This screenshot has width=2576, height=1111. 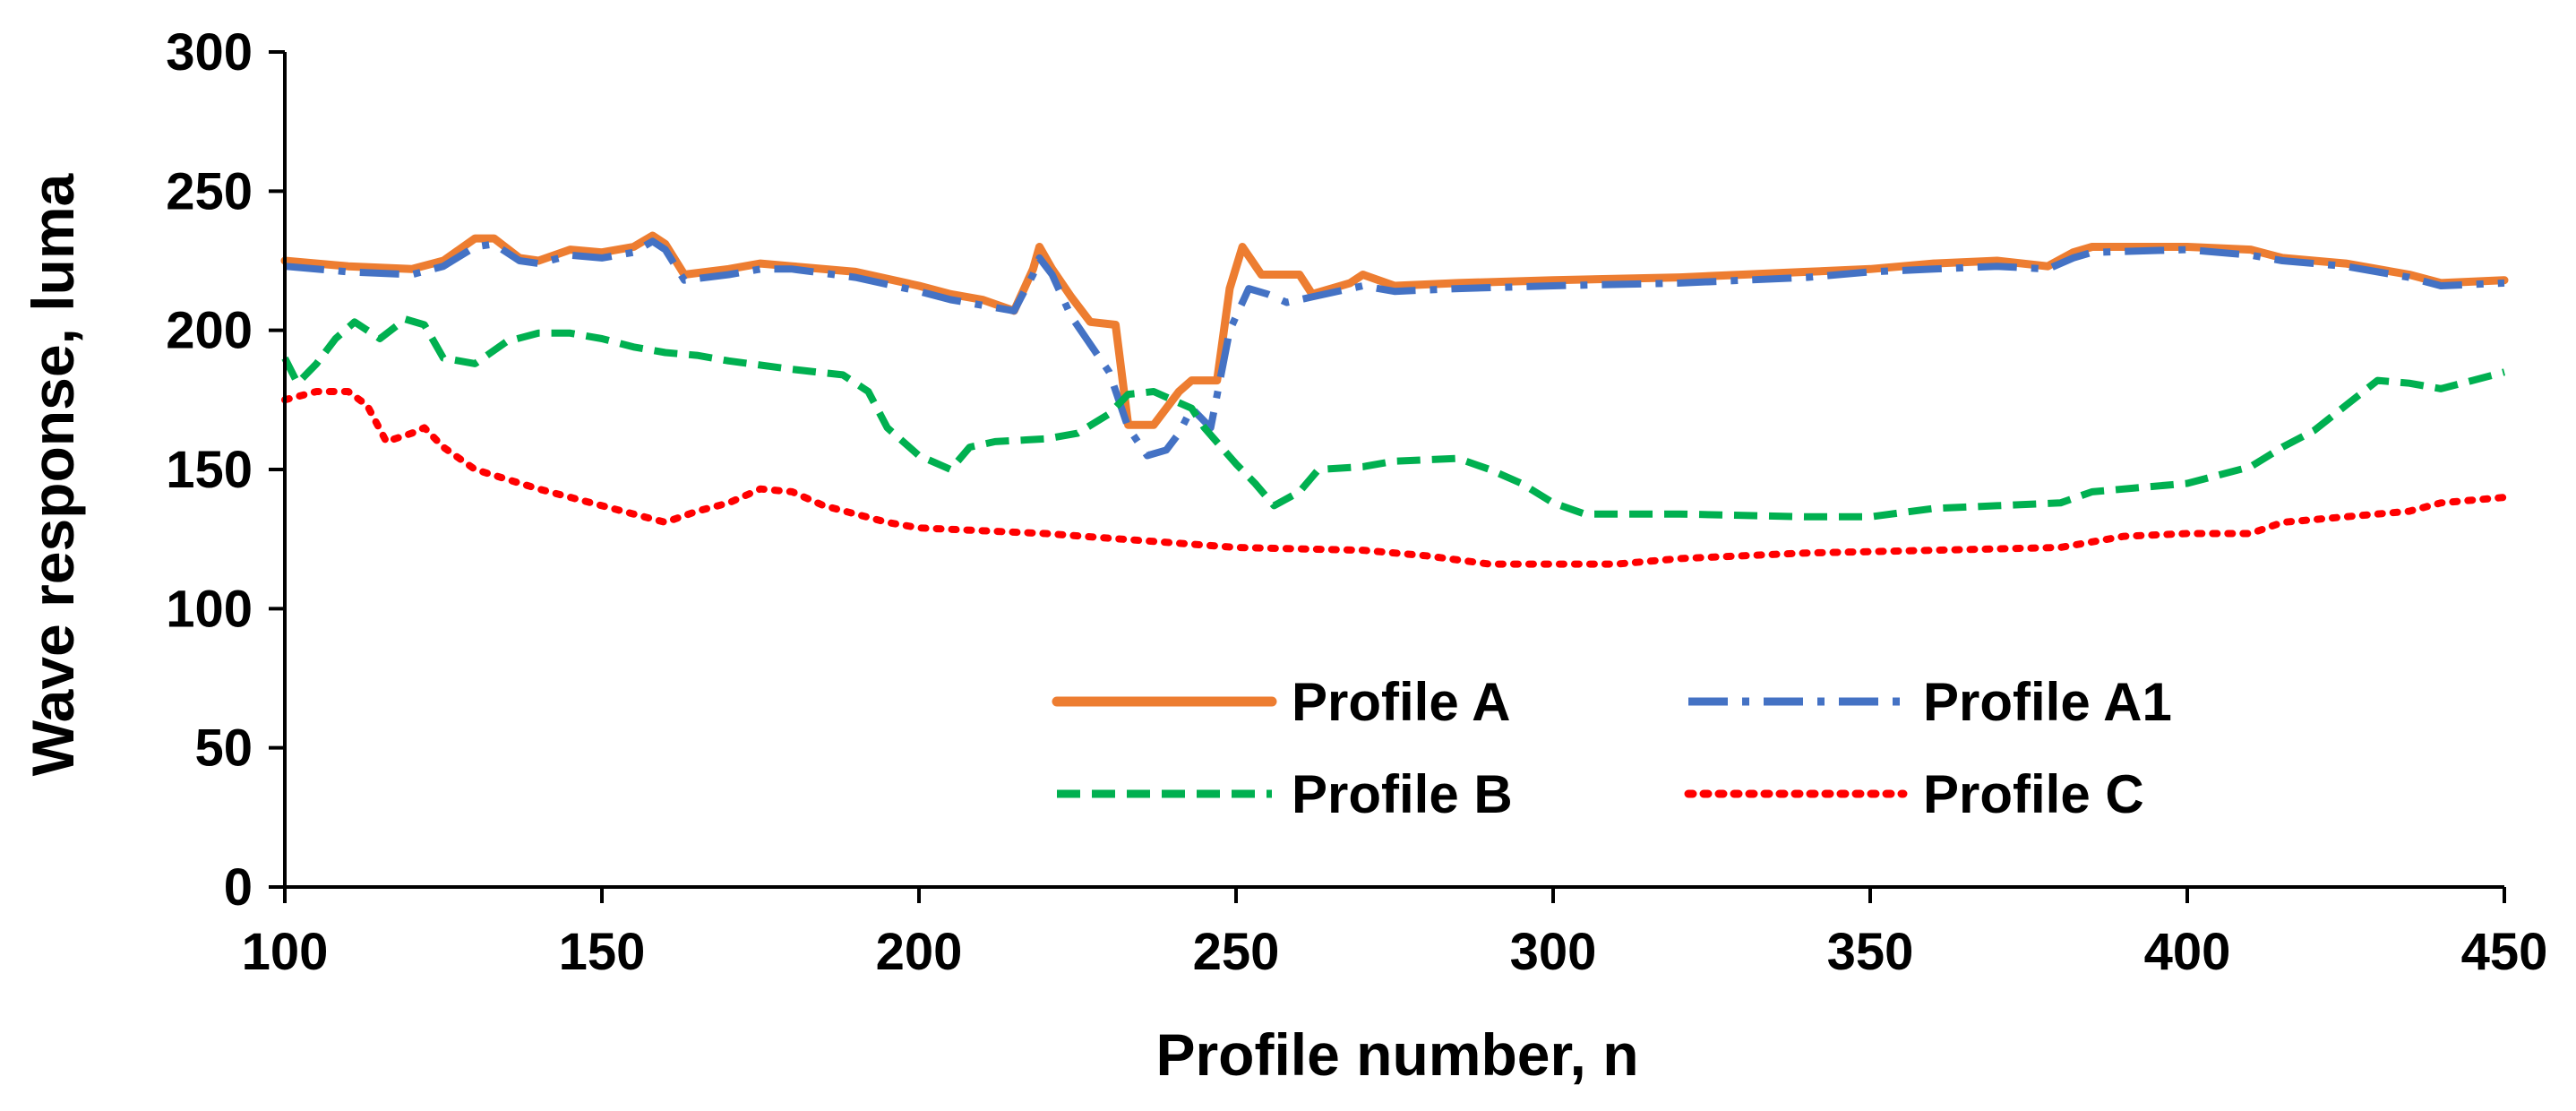 What do you see at coordinates (238, 887) in the screenshot?
I see `y-tick-label: 0` at bounding box center [238, 887].